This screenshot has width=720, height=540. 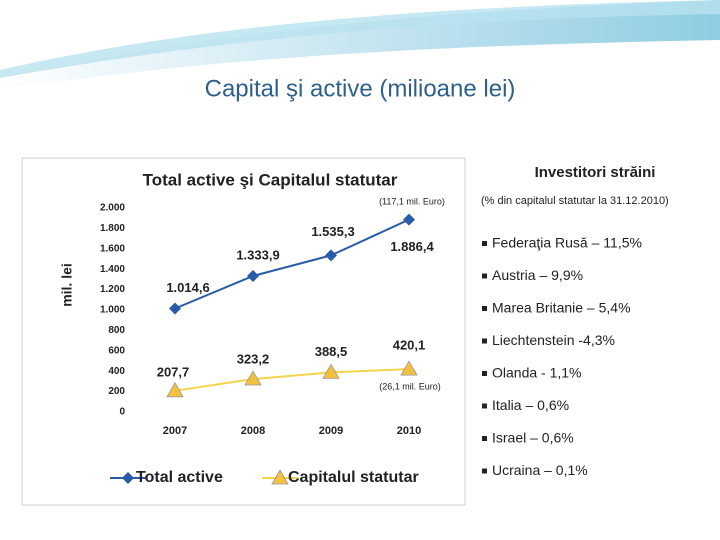 What do you see at coordinates (175, 431) in the screenshot?
I see `x-tick-label: 2007` at bounding box center [175, 431].